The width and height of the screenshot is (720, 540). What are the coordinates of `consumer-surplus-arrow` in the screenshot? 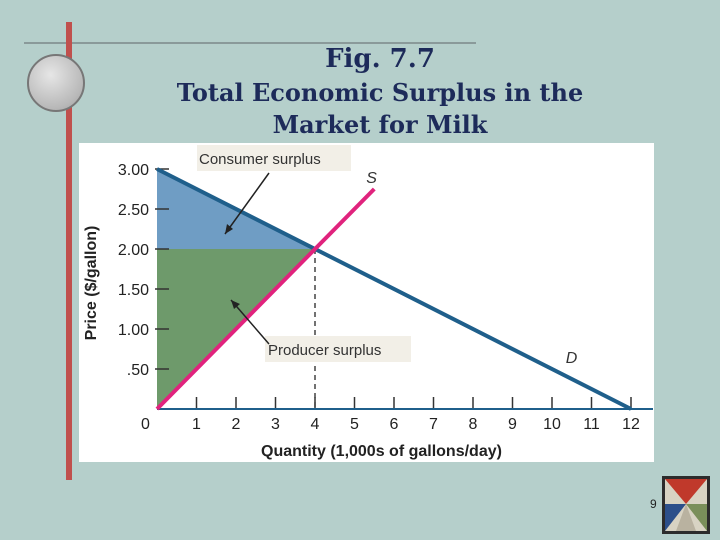 It's located at (247, 203).